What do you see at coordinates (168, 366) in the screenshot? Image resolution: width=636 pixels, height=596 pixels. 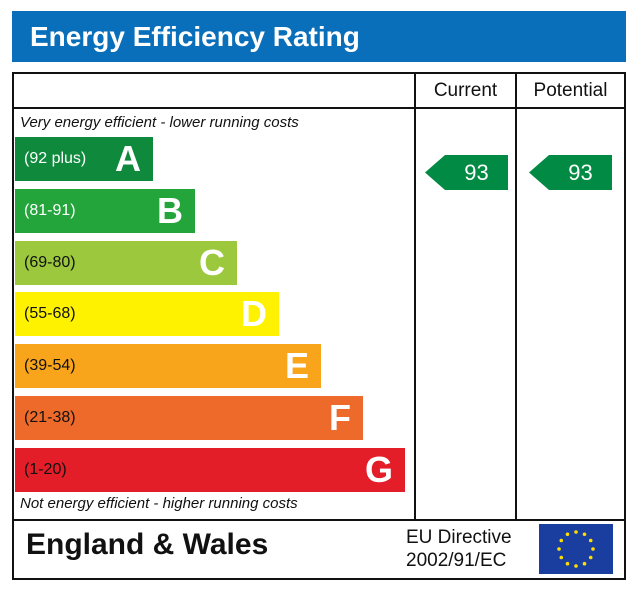 I see `band-e: (39-54) E` at bounding box center [168, 366].